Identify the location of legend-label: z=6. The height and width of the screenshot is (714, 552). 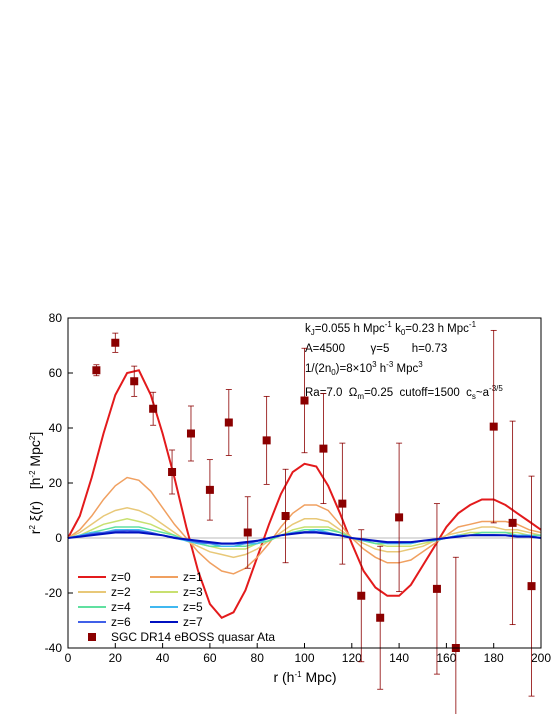
(121, 622).